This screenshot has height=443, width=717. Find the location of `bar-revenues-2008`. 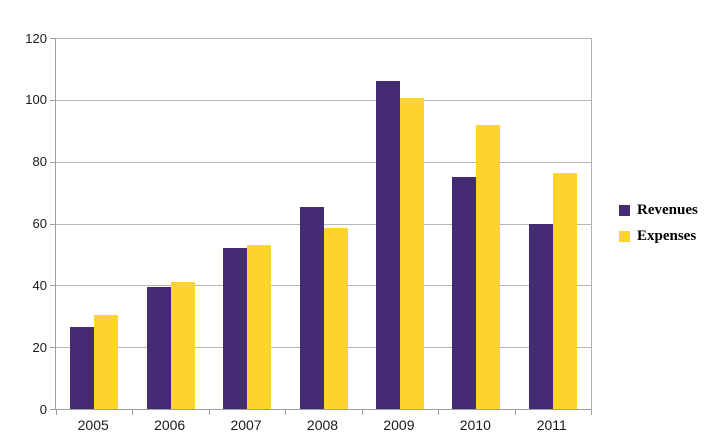

bar-revenues-2008 is located at coordinates (311, 307).